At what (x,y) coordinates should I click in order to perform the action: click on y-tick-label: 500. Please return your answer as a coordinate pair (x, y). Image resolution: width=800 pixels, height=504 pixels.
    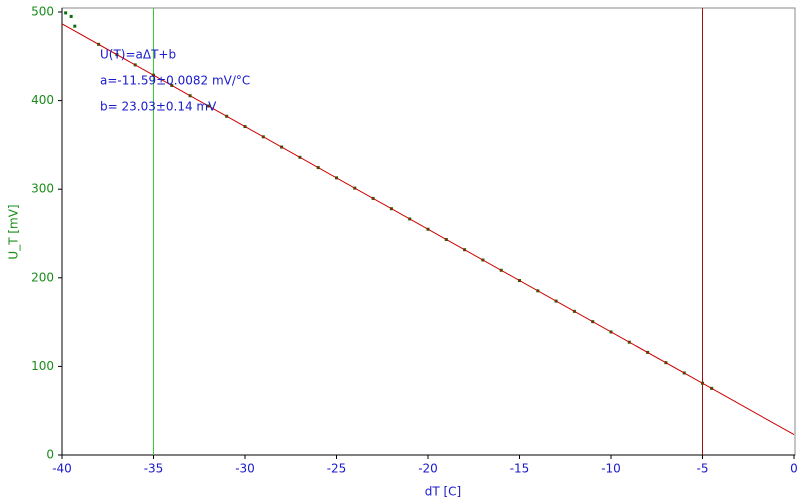
    Looking at the image, I should click on (42, 12).